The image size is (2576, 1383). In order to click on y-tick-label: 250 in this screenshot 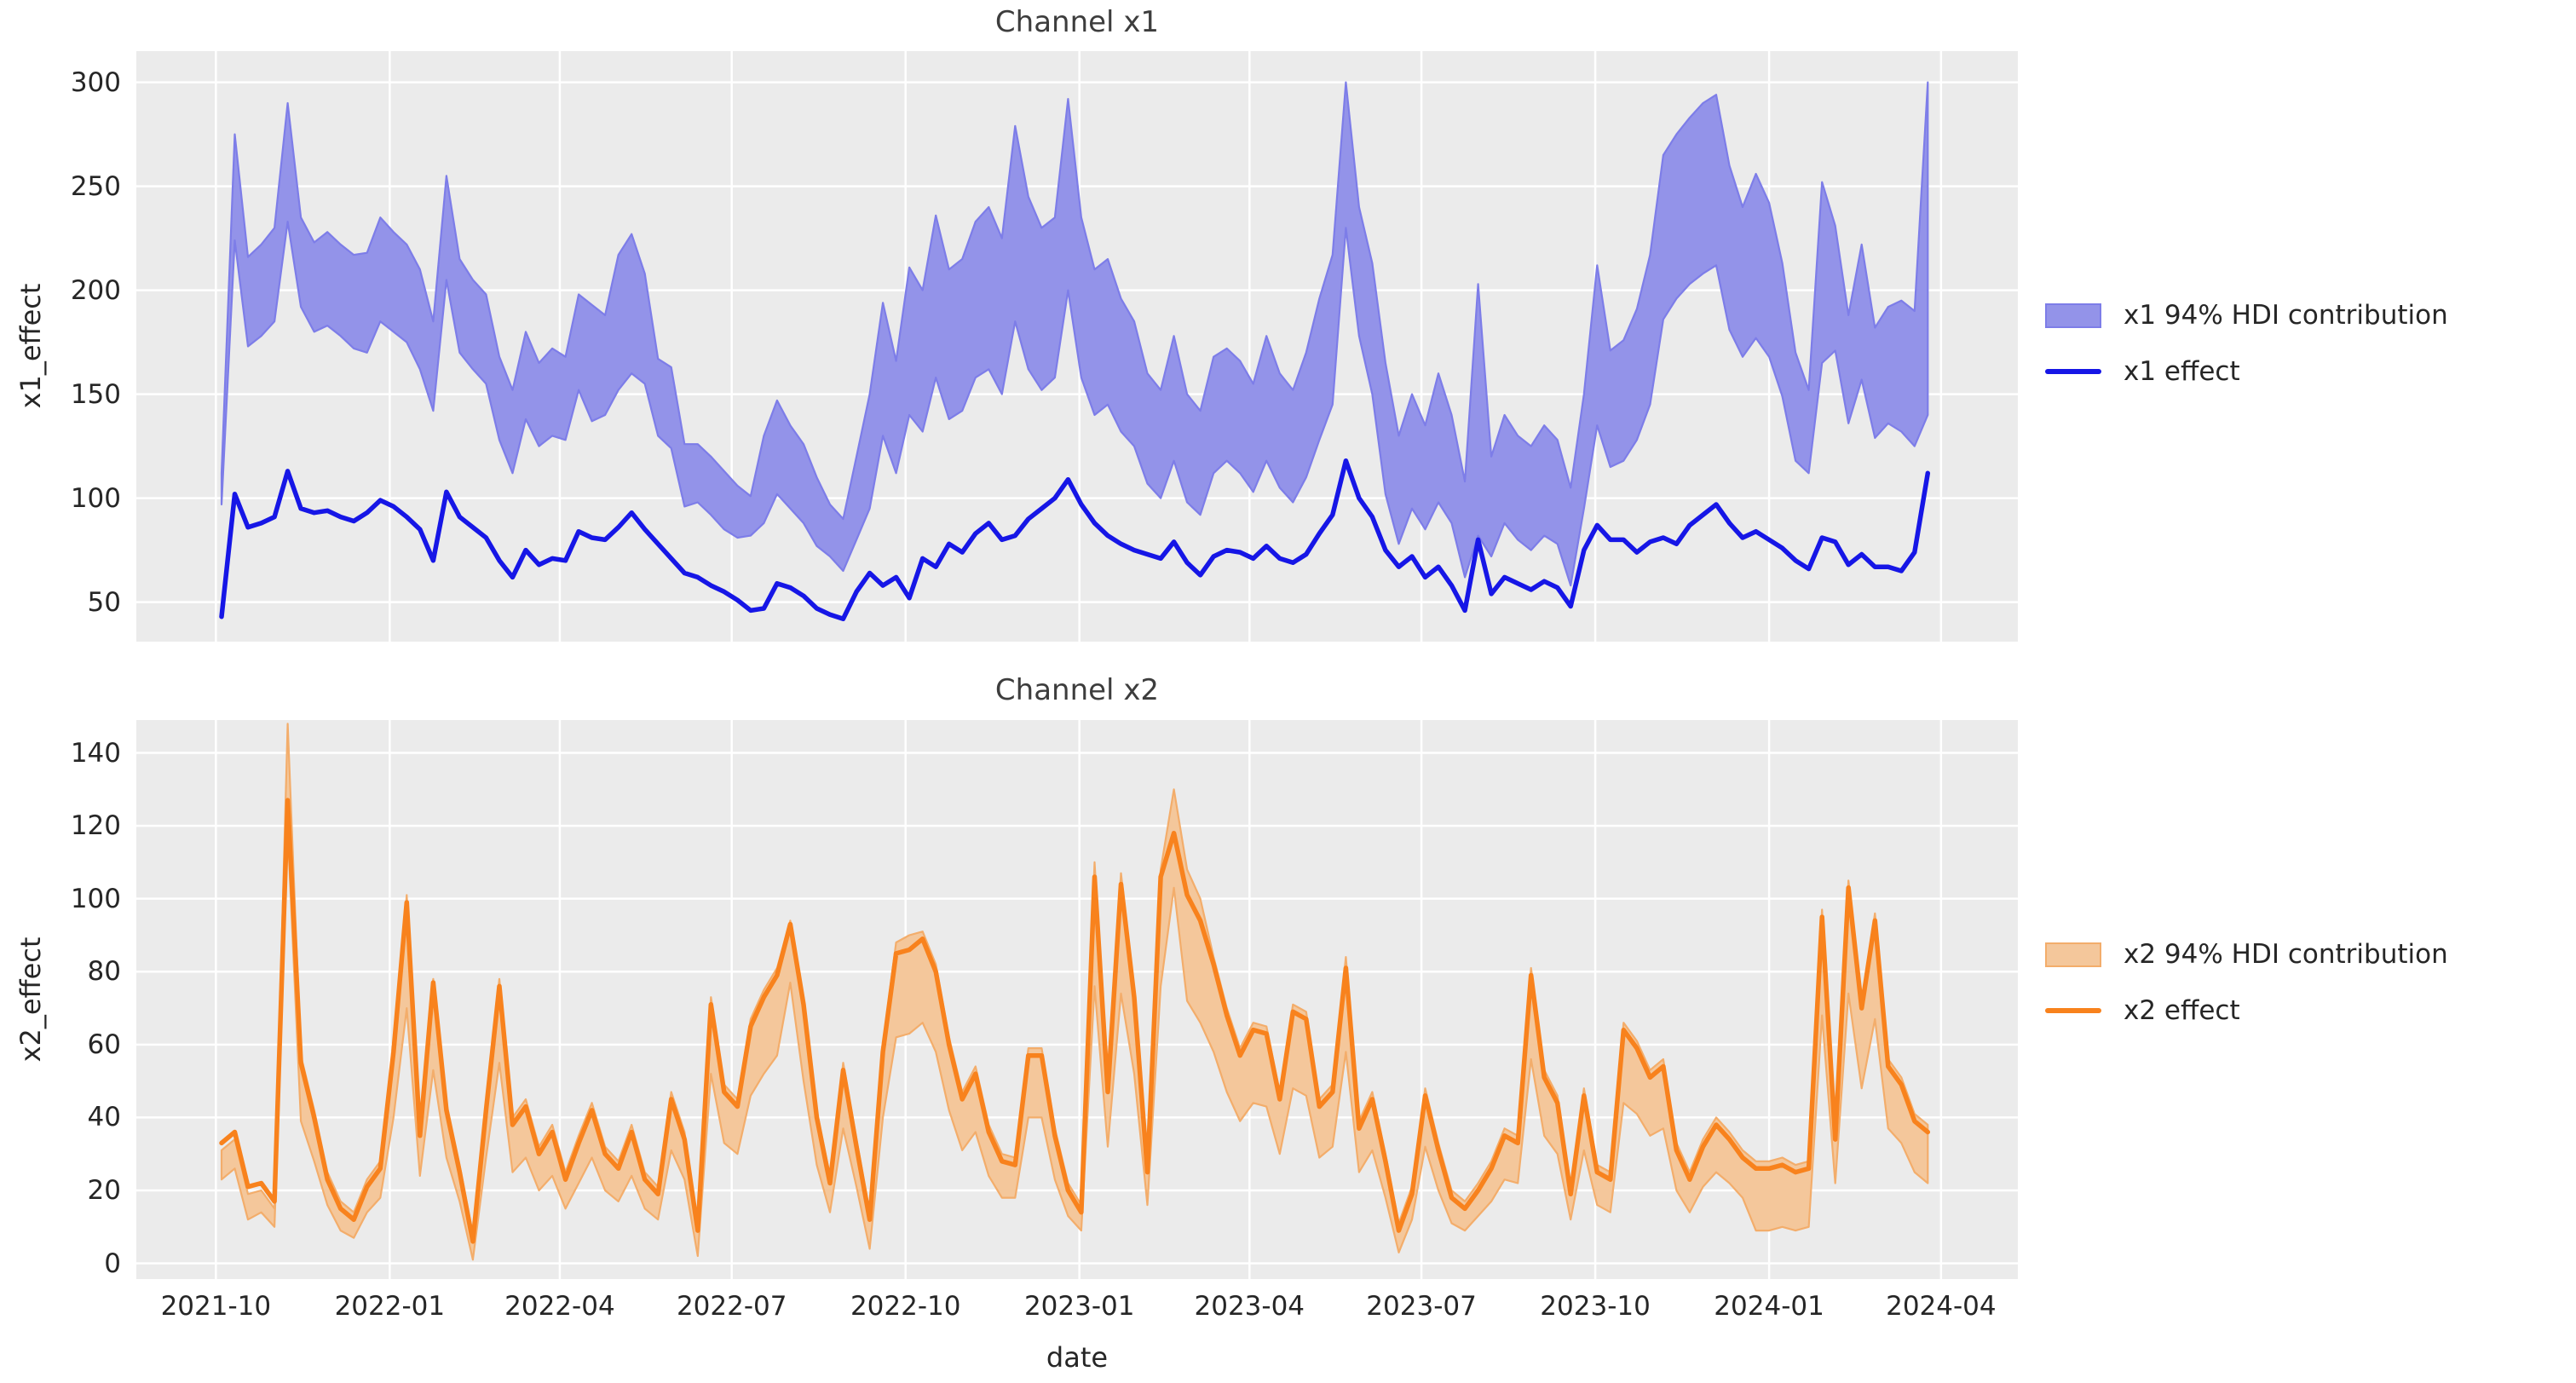, I will do `click(95, 186)`.